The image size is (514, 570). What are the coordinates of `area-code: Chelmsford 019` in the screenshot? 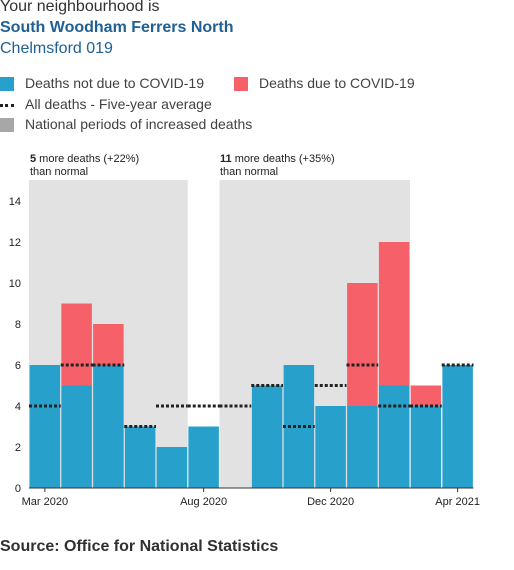 It's located at (56, 48).